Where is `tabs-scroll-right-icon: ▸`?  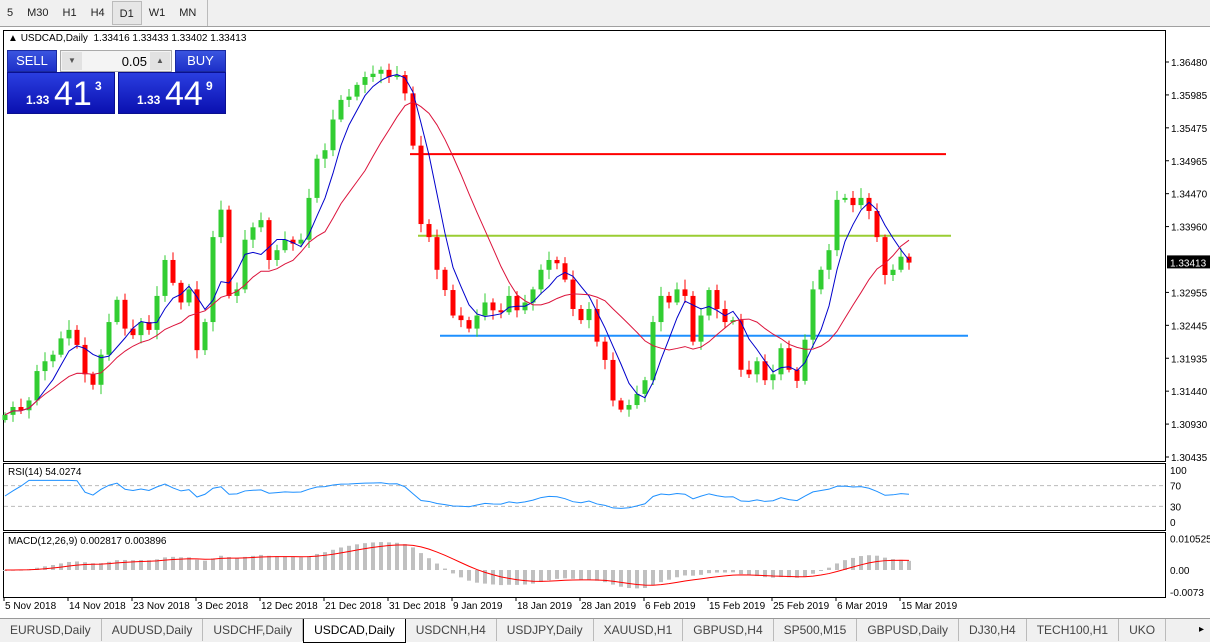 tabs-scroll-right-icon: ▸ is located at coordinates (1201, 629).